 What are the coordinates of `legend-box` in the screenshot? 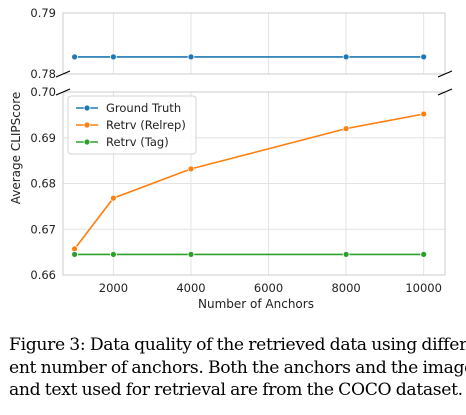 It's located at (132, 125).